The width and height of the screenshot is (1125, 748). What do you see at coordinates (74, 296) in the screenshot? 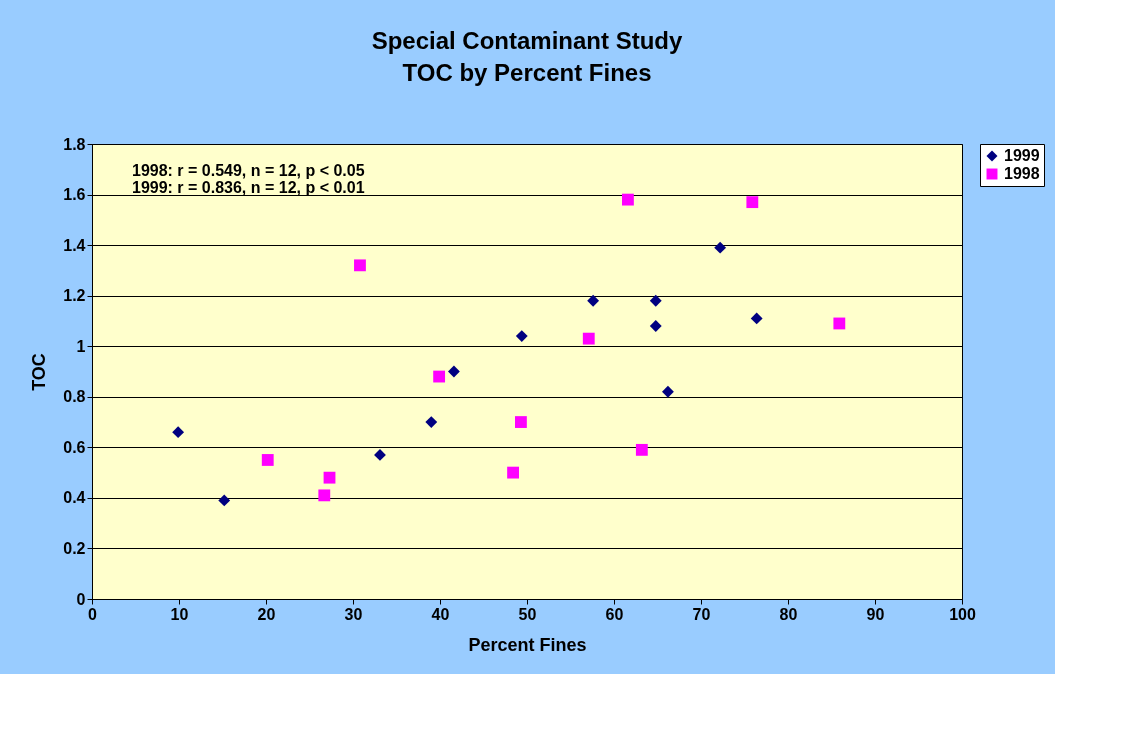
I see `y-tick-label: 1.2` at bounding box center [74, 296].